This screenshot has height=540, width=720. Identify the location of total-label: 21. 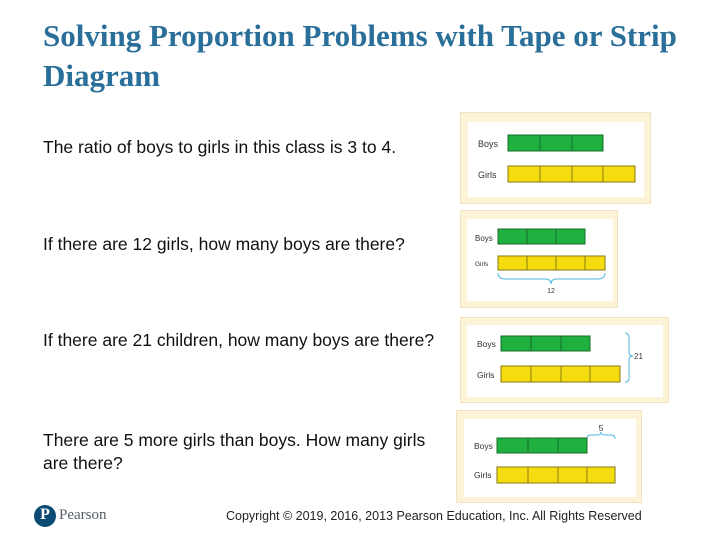
(638, 356).